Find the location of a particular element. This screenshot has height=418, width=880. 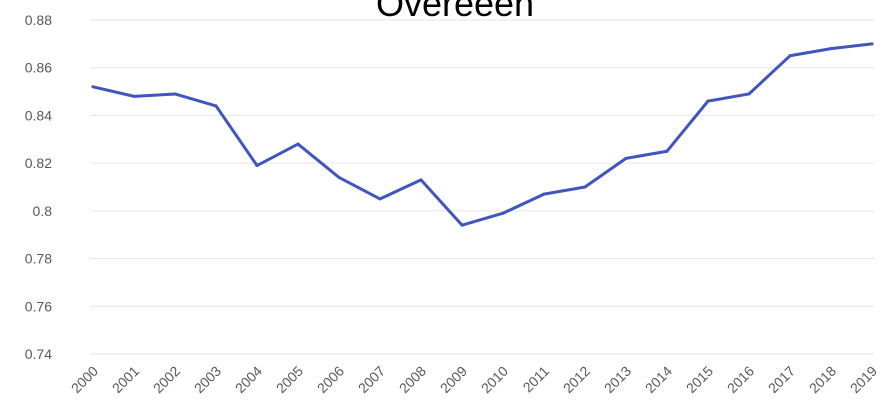

y-tick-label: 0.84 is located at coordinates (38, 115).